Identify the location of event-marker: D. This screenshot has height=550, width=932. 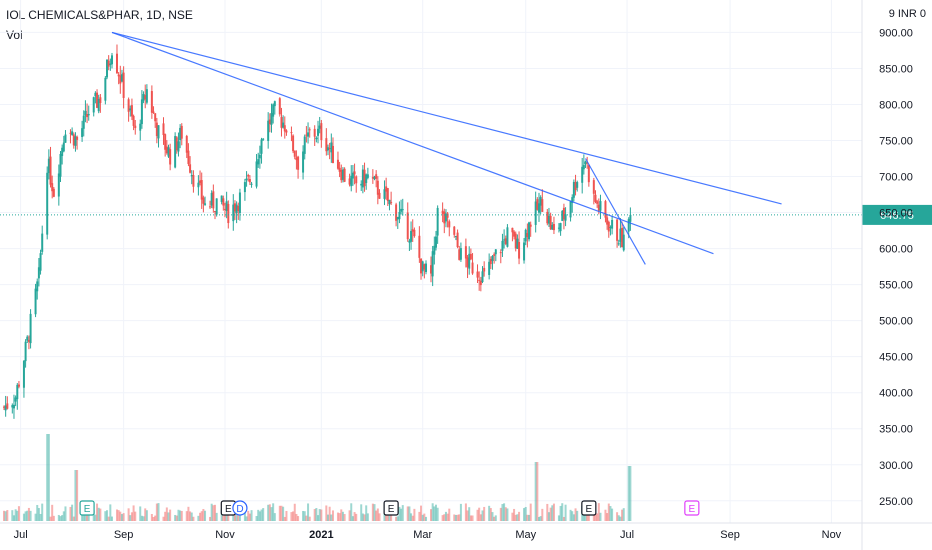
(240, 508).